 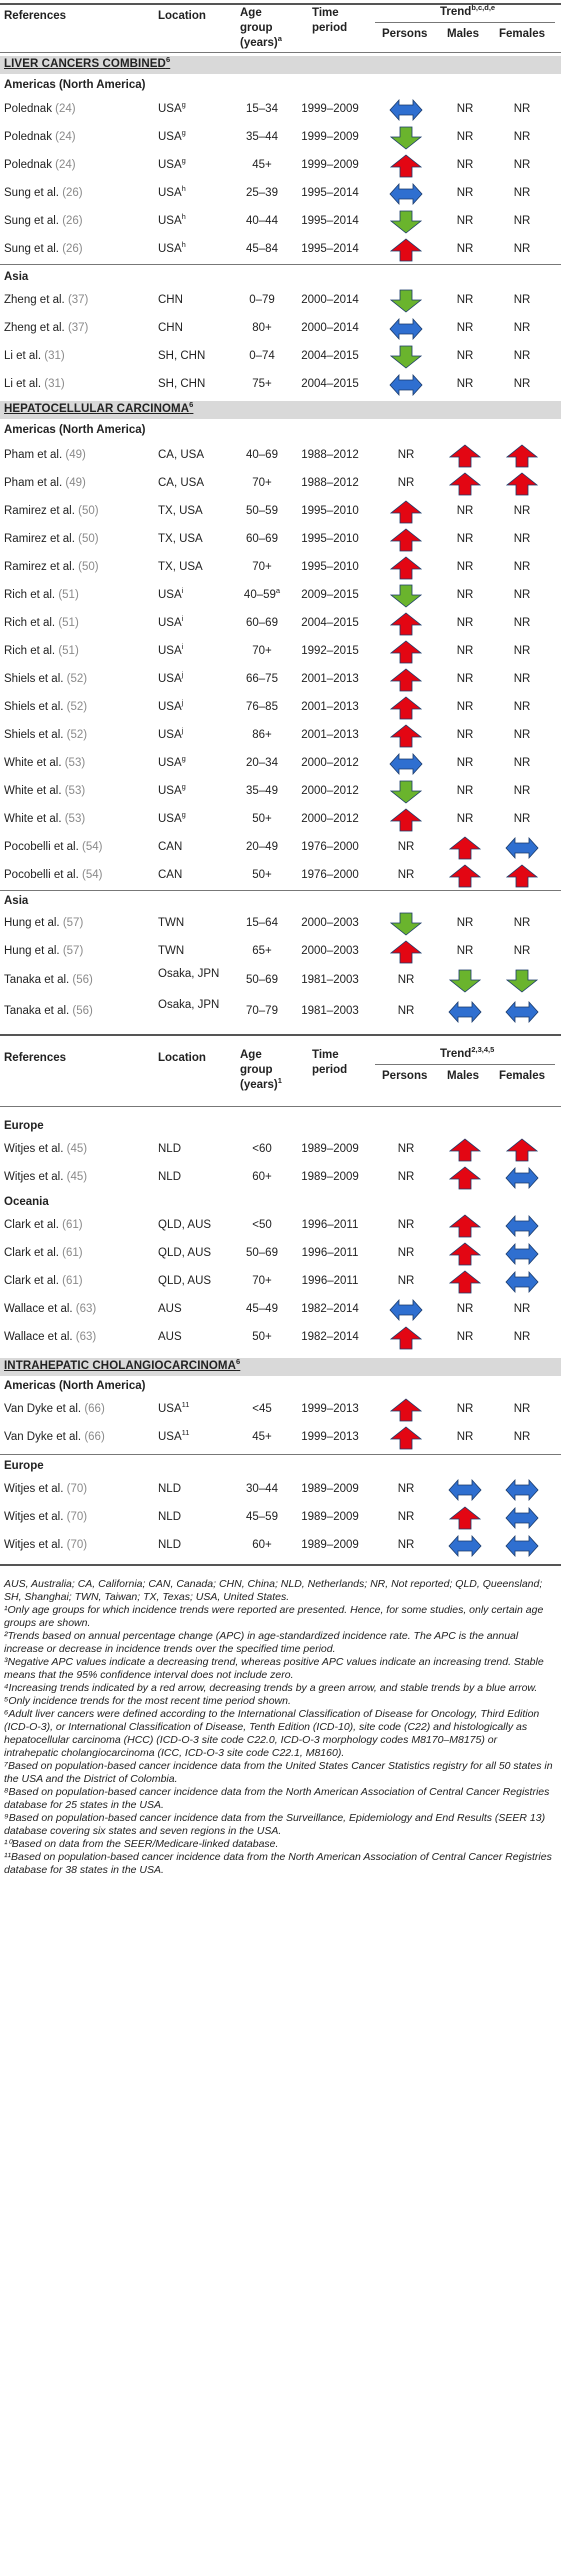 What do you see at coordinates (262, 819) in the screenshot?
I see `table-row-age: 50+` at bounding box center [262, 819].